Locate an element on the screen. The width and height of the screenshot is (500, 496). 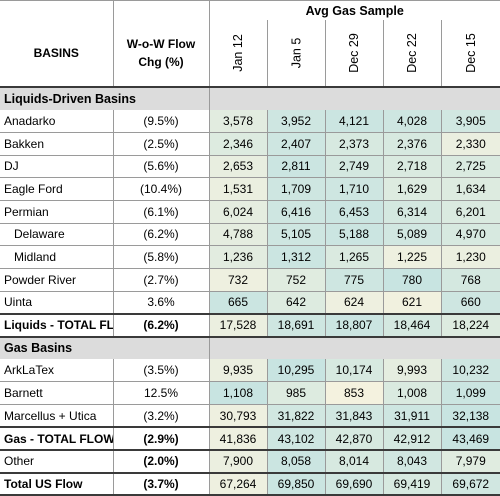
basin-name: Total US Flow is located at coordinates (56, 483).